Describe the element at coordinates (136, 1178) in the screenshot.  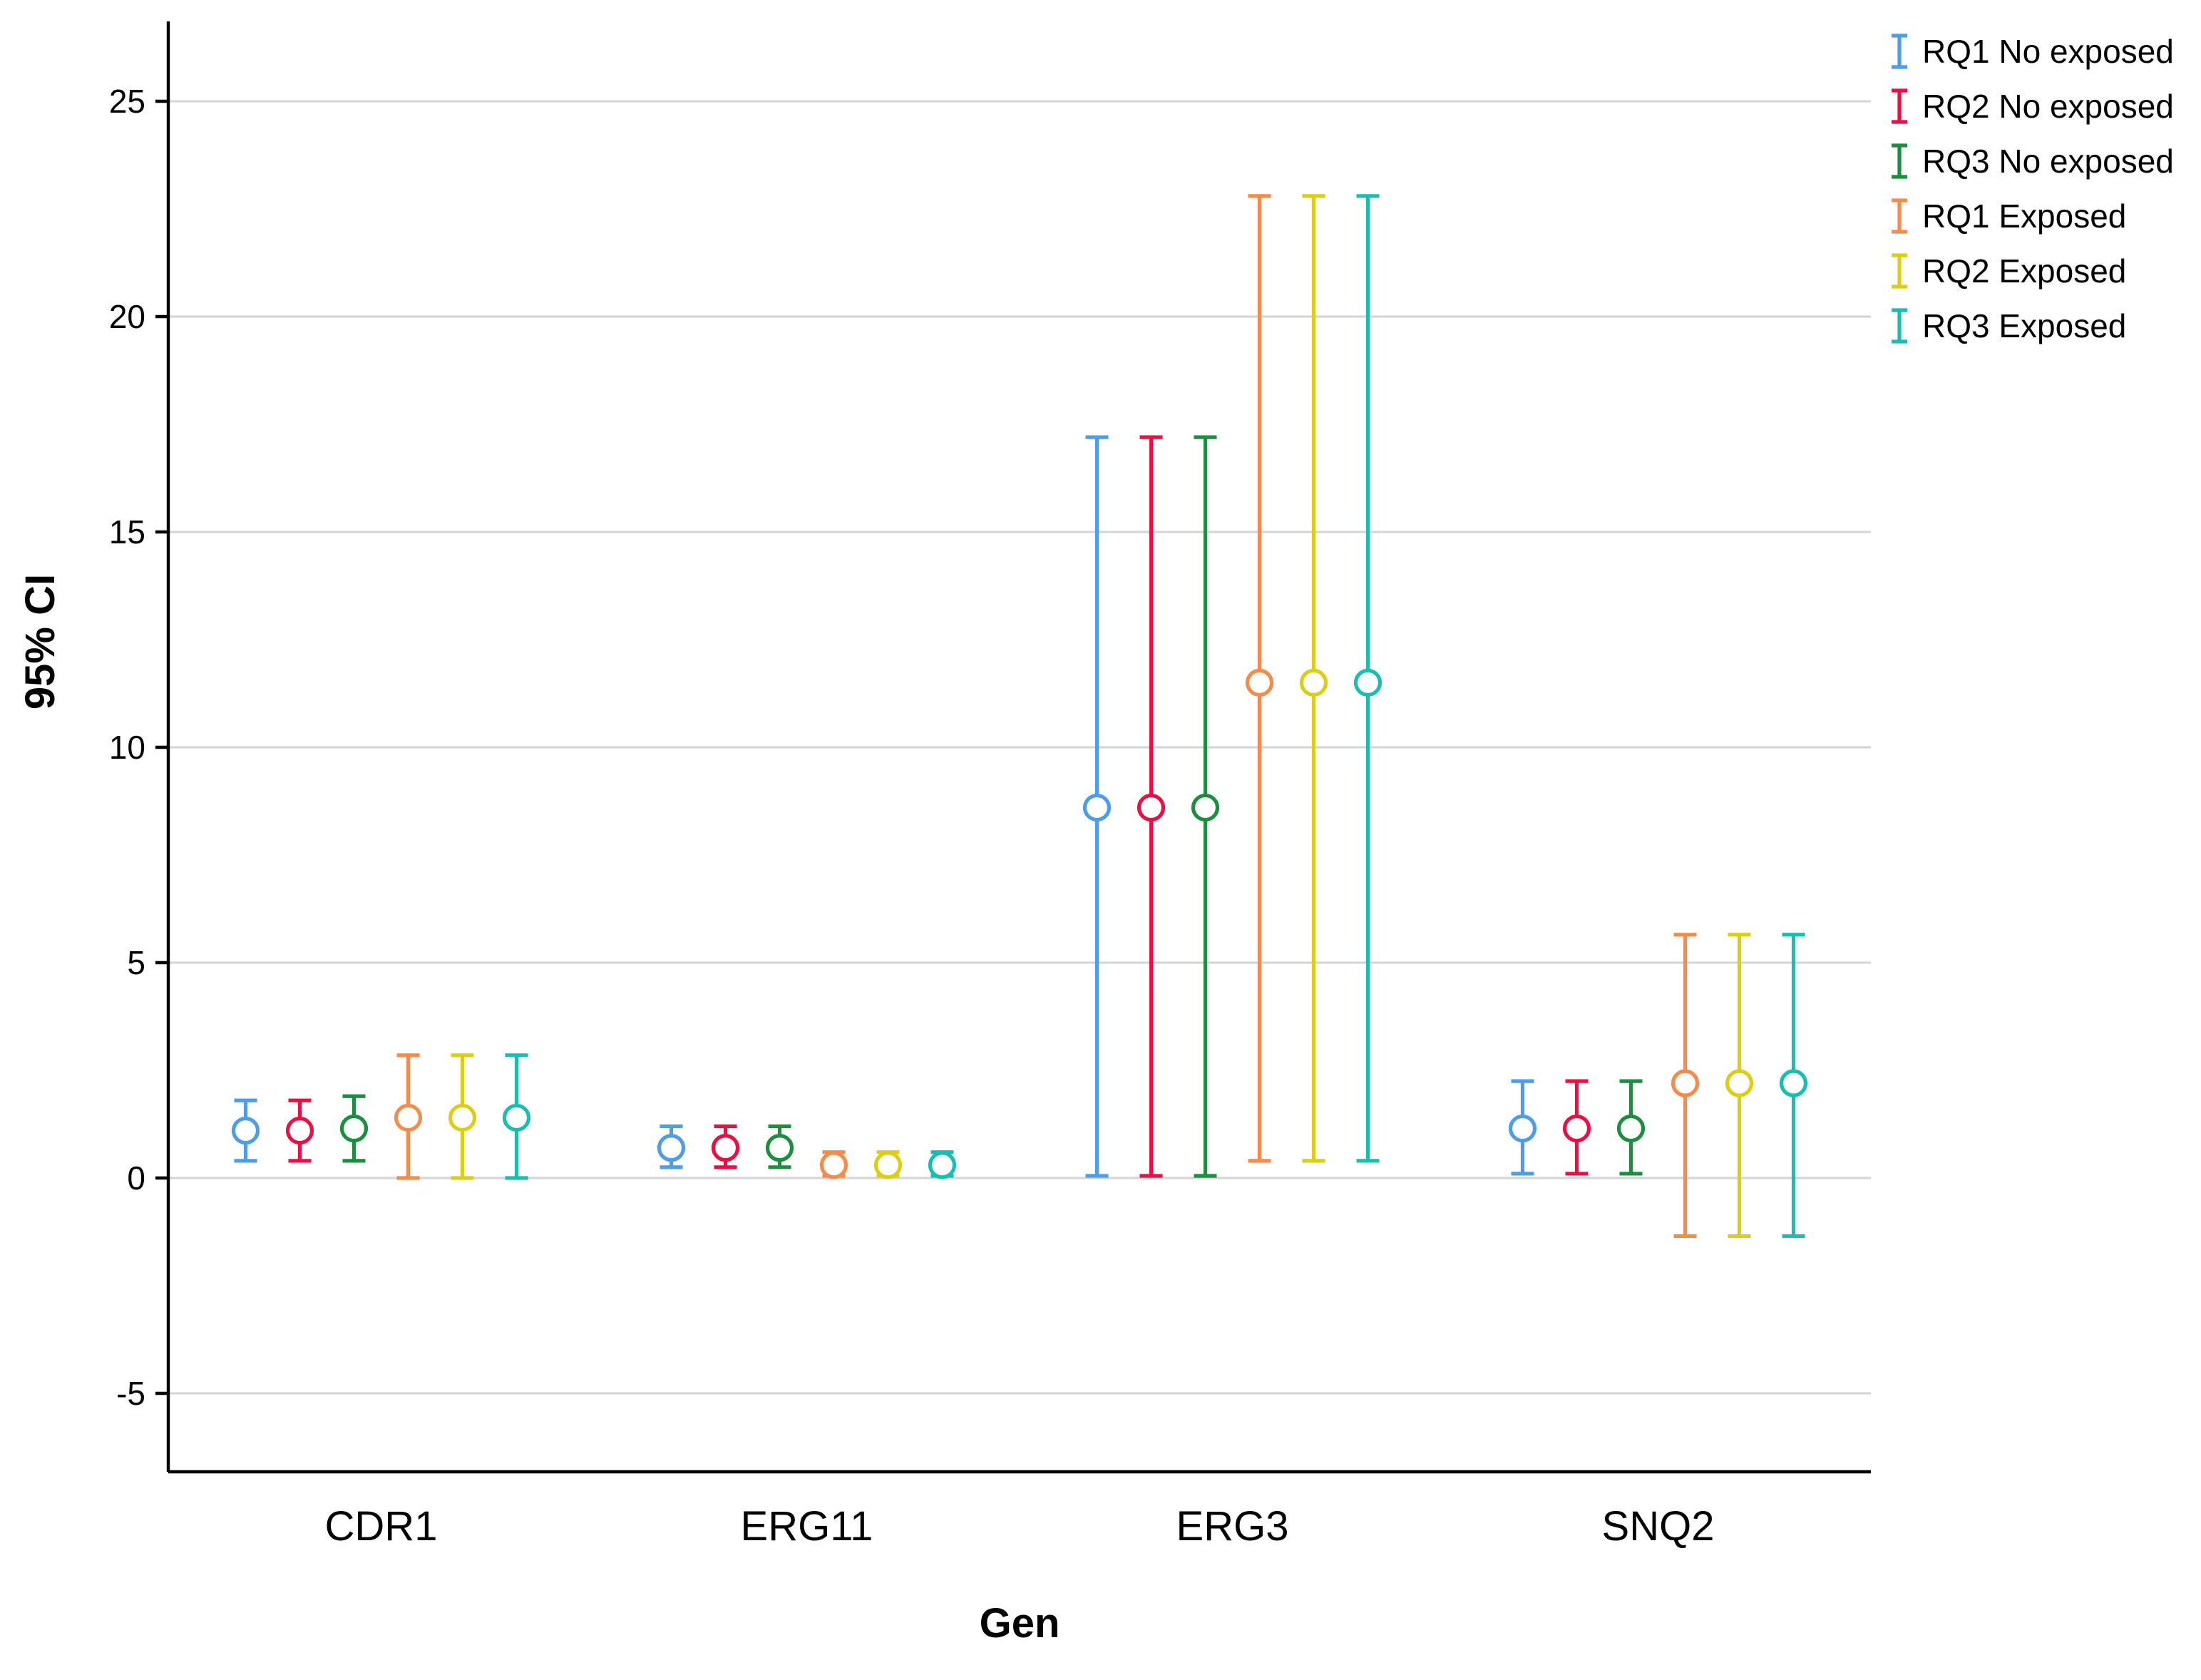
I see `y-tick-label: 0` at that location.